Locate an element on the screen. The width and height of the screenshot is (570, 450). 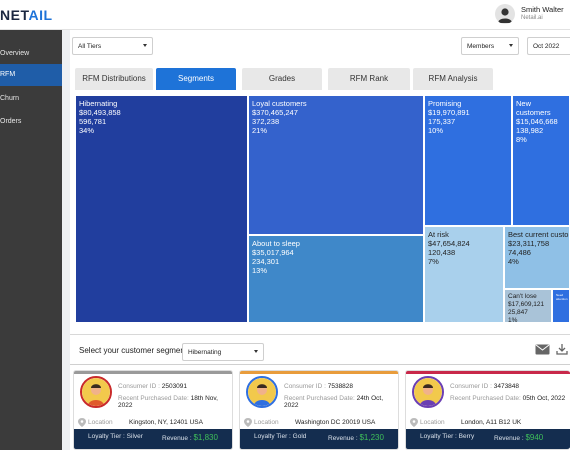
mail-icon is located at coordinates (542, 349).